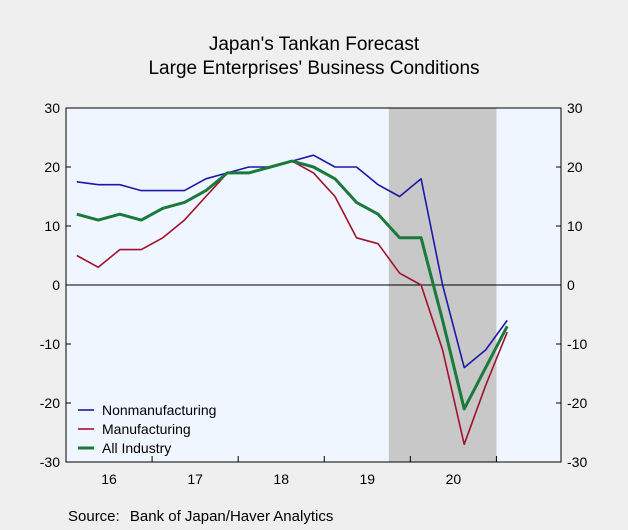 This screenshot has width=628, height=530. What do you see at coordinates (50, 462) in the screenshot?
I see `y-tick-label-left: -30` at bounding box center [50, 462].